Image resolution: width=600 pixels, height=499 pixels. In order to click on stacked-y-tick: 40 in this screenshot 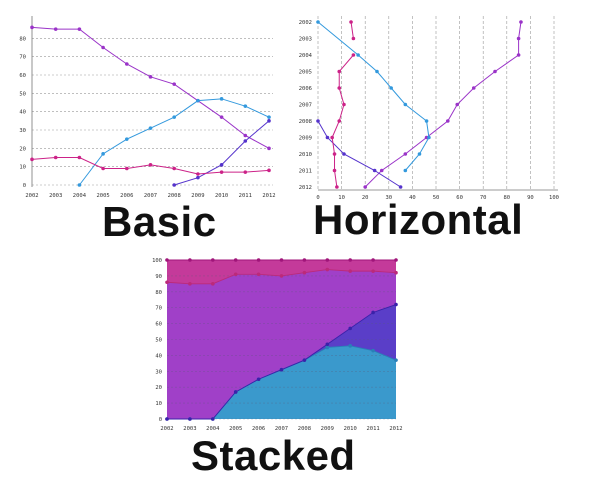, I will do `click(158, 356)`.